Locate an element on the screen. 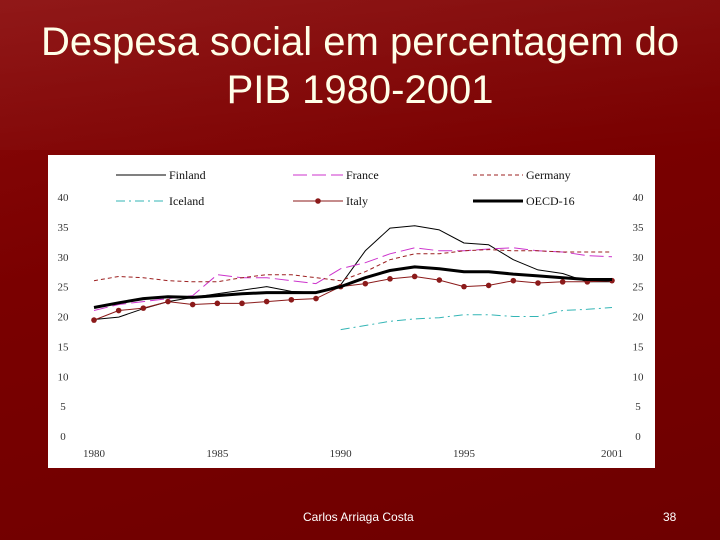 This screenshot has width=720, height=540. series-line-finland is located at coordinates (352, 272).